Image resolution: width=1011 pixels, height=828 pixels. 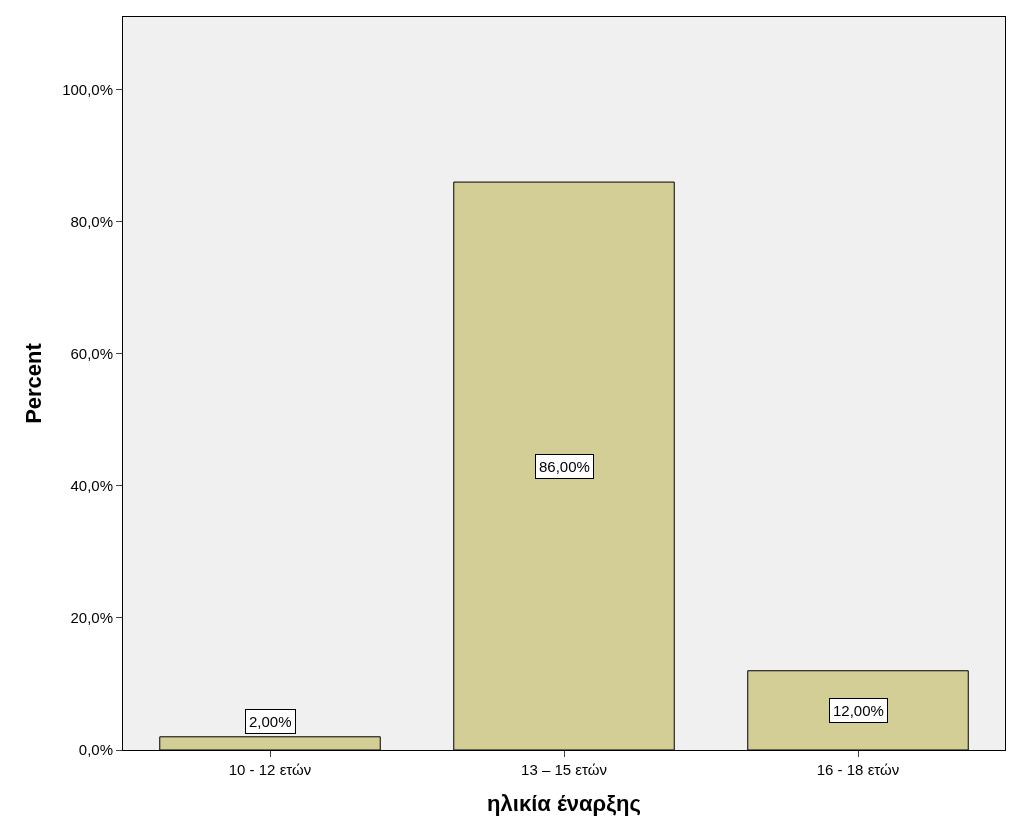 What do you see at coordinates (858, 769) in the screenshot?
I see `x-tick-label: 16 - 18 ετών` at bounding box center [858, 769].